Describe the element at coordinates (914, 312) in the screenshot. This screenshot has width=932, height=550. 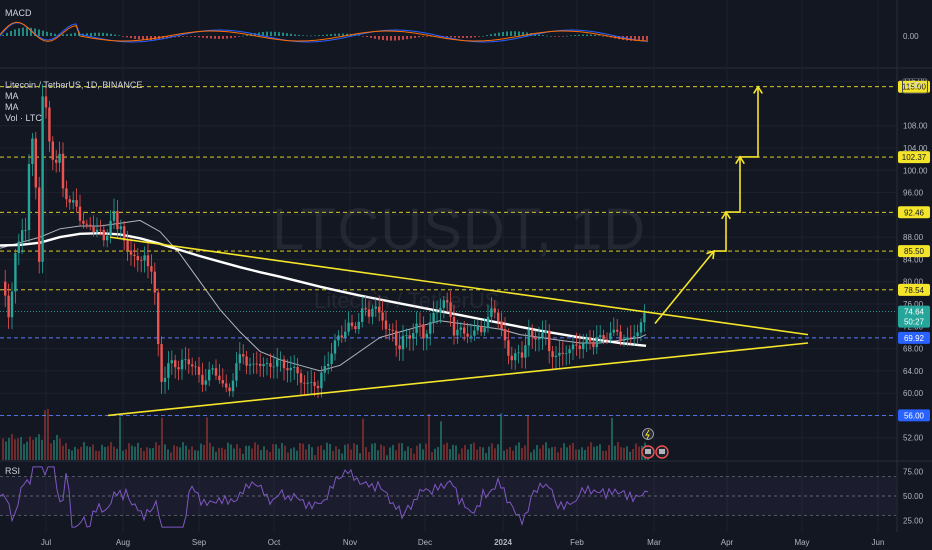
I see `current-price-label: 74.64` at that location.